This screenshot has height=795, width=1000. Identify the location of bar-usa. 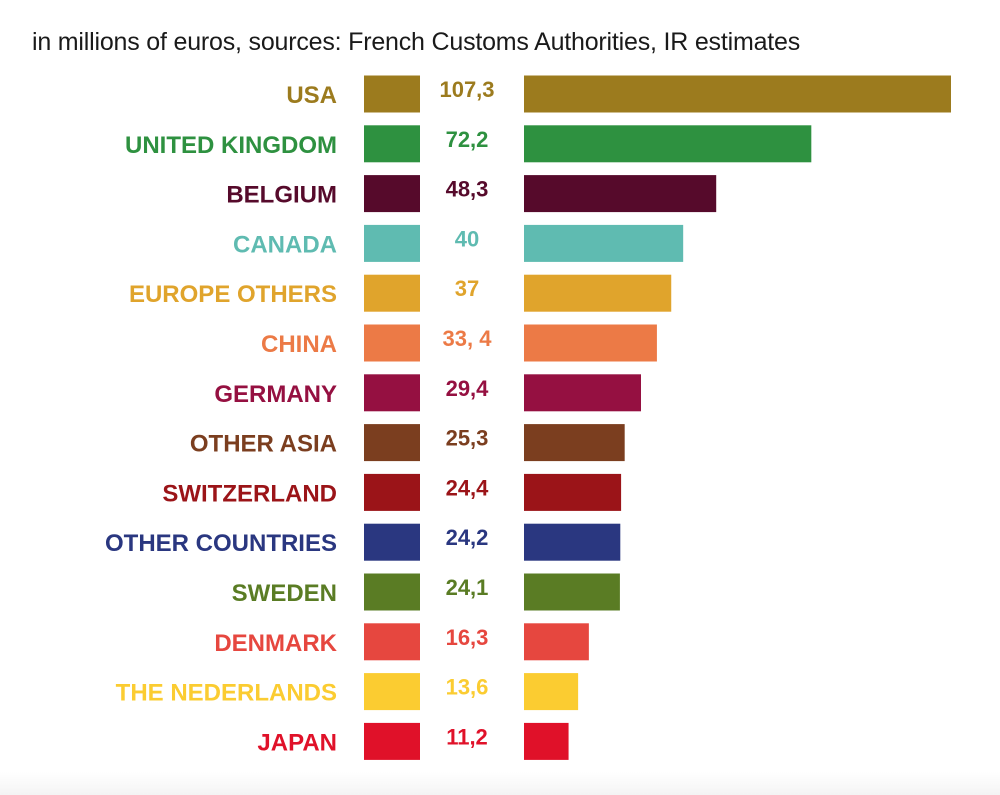
(737, 94).